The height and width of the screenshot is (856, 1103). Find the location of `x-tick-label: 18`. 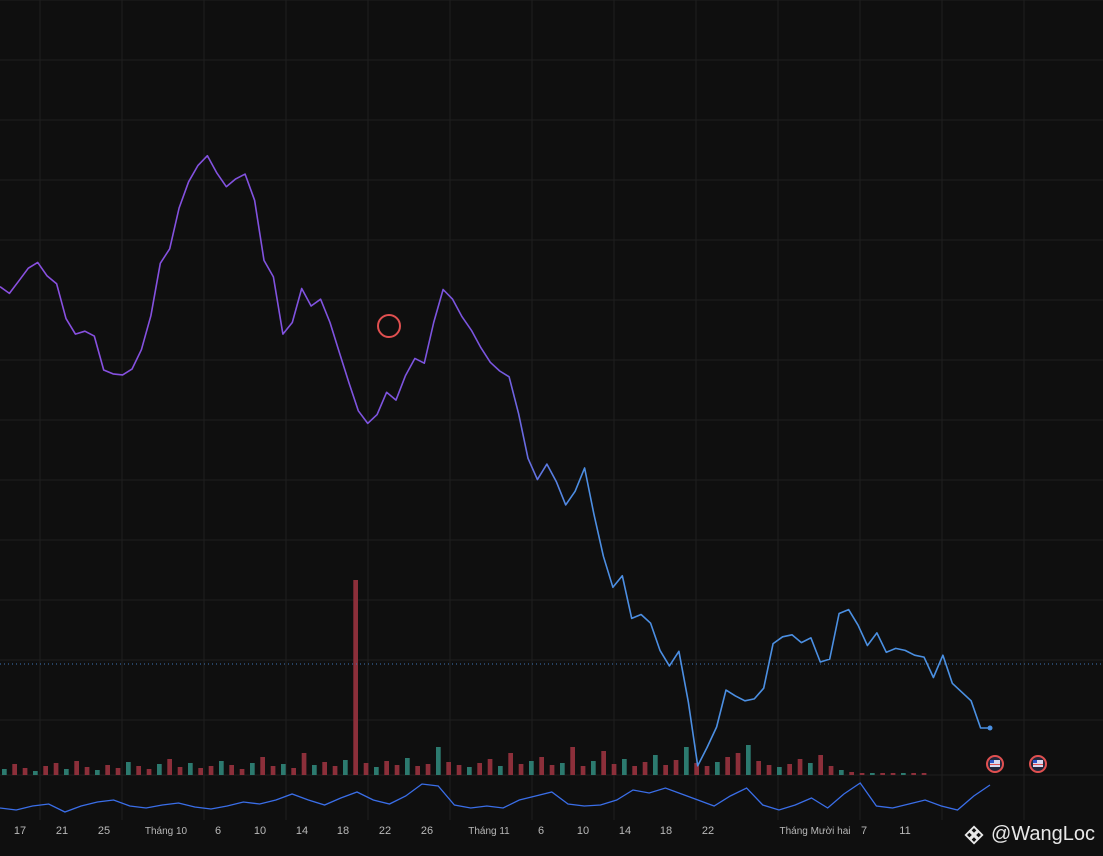

x-tick-label: 18 is located at coordinates (343, 831).